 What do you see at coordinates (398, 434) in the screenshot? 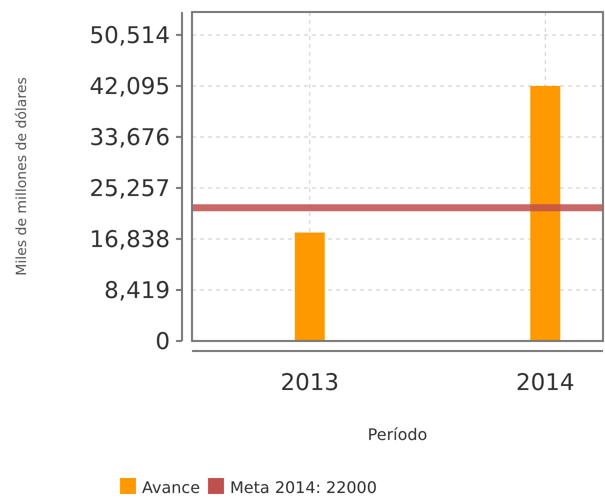
I see `x-axis-title: Período` at bounding box center [398, 434].